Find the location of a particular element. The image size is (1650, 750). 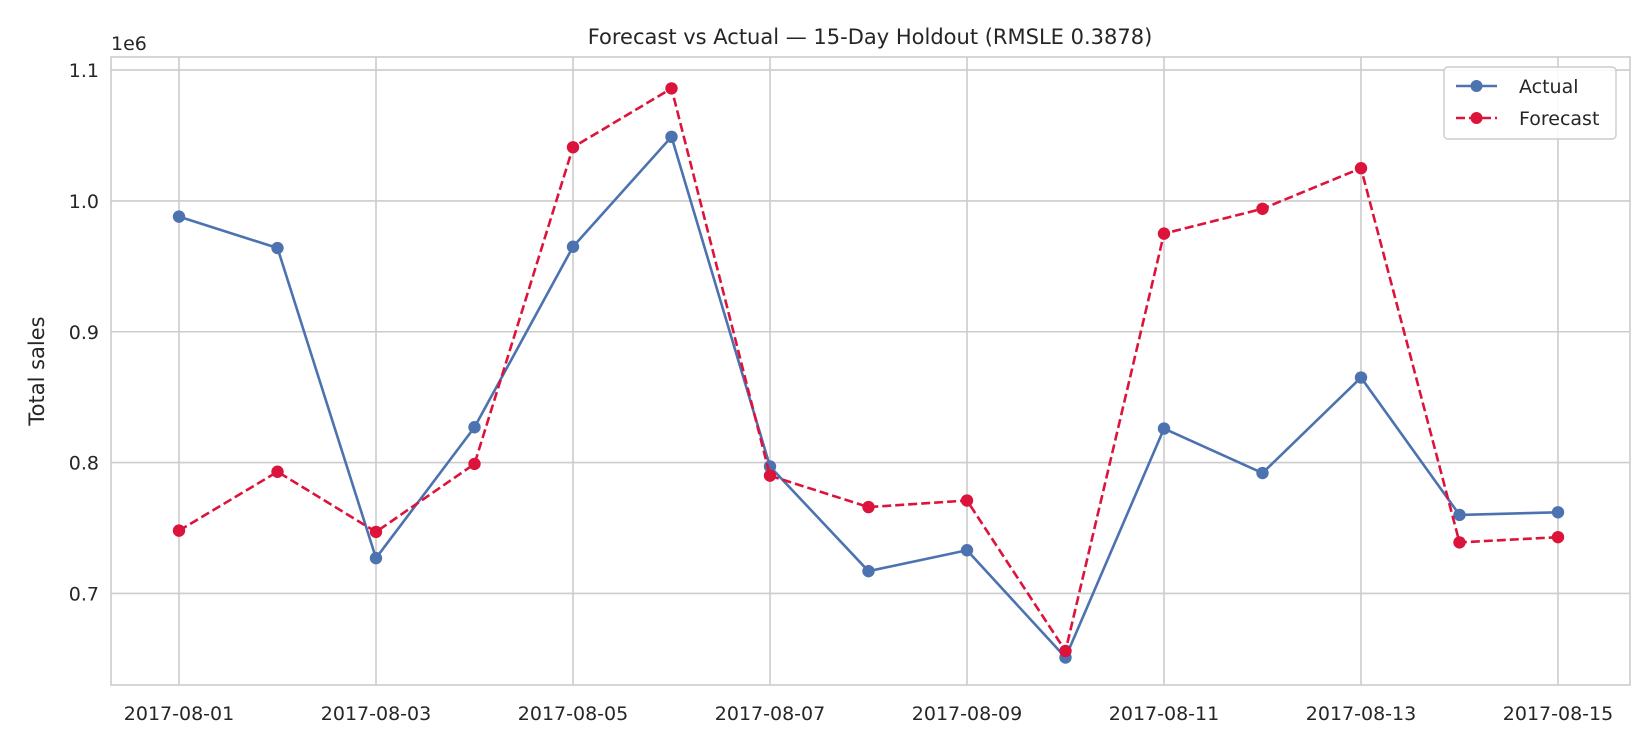

y-tick-label: 0.7 is located at coordinates (84, 594).